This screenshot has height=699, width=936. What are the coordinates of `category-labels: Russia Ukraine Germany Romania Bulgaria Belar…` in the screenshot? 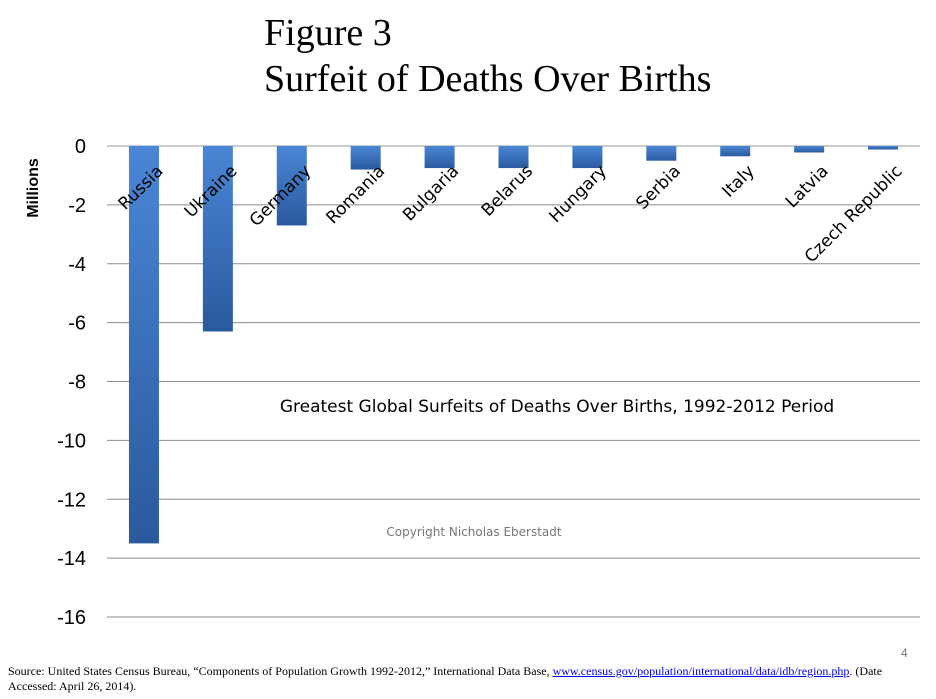 It's located at (511, 214).